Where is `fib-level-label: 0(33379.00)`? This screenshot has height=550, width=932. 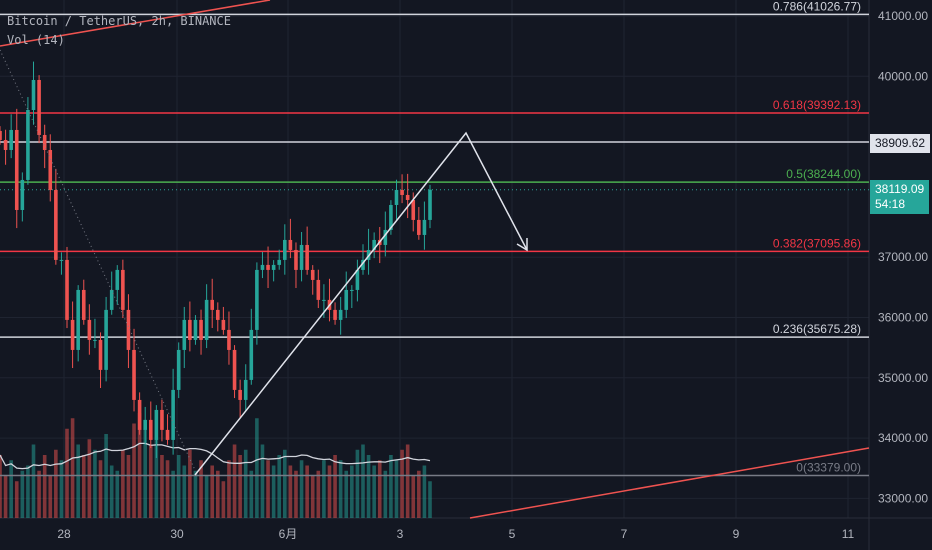
fib-level-label: 0(33379.00) is located at coordinates (828, 468).